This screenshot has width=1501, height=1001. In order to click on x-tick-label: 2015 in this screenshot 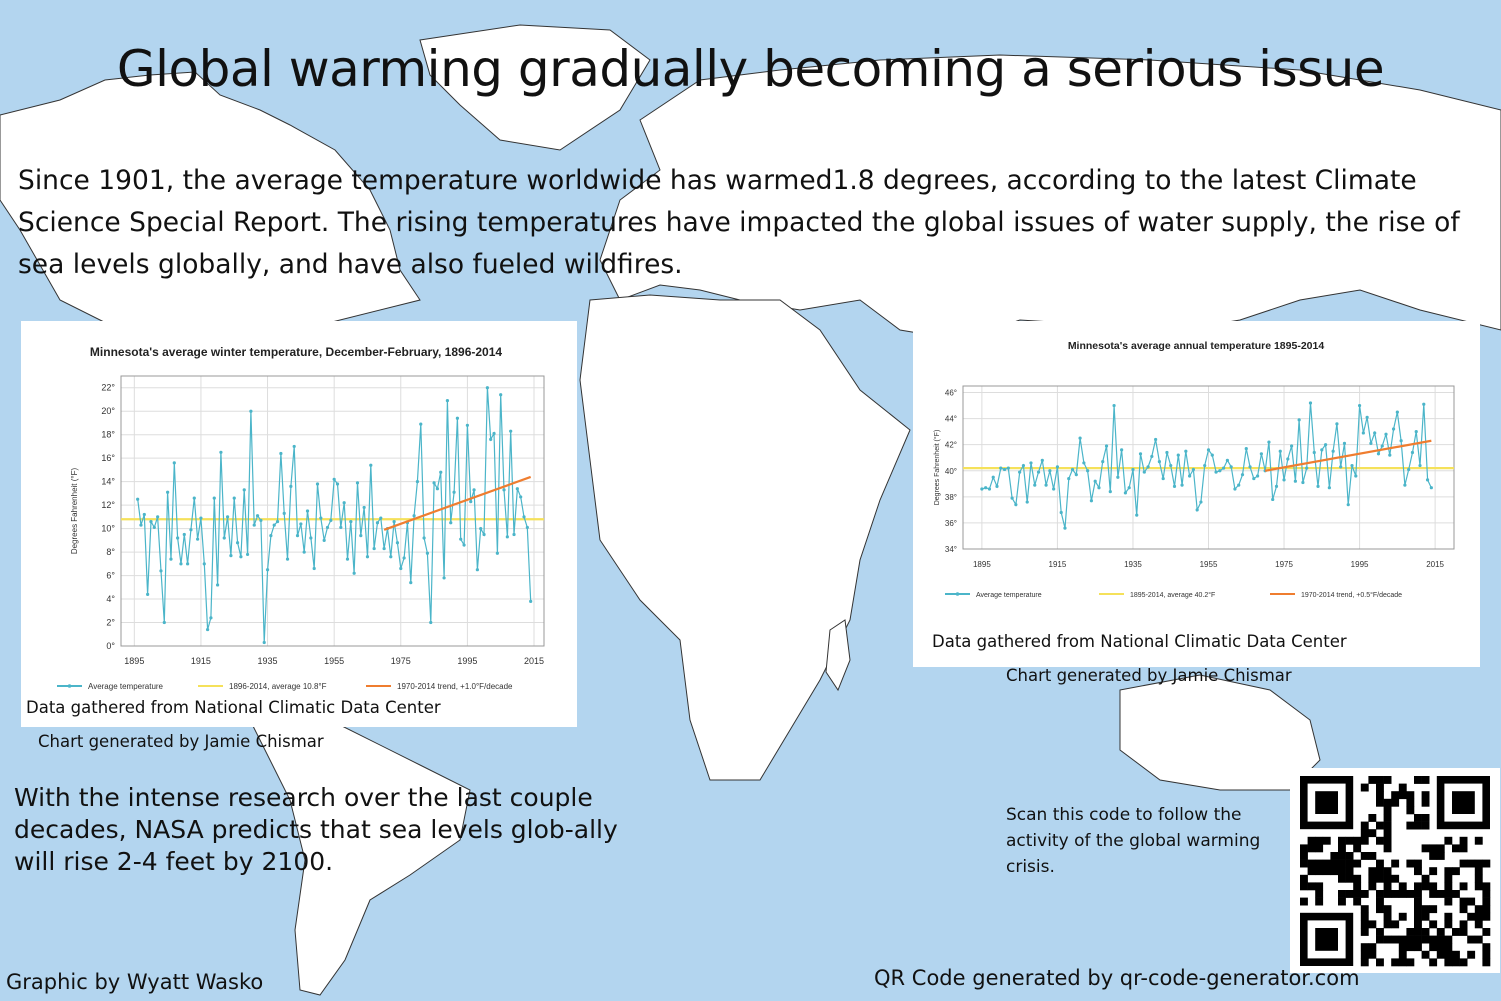, I will do `click(534, 661)`.